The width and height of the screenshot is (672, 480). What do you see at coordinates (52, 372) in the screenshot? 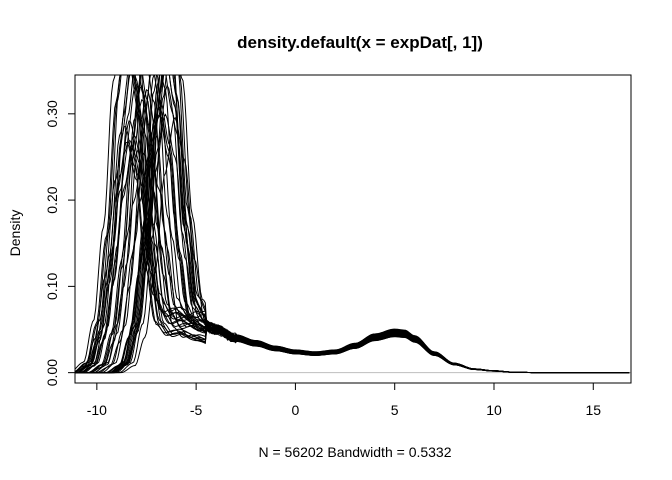
I see `y-tick-label: 0.00` at bounding box center [52, 372].